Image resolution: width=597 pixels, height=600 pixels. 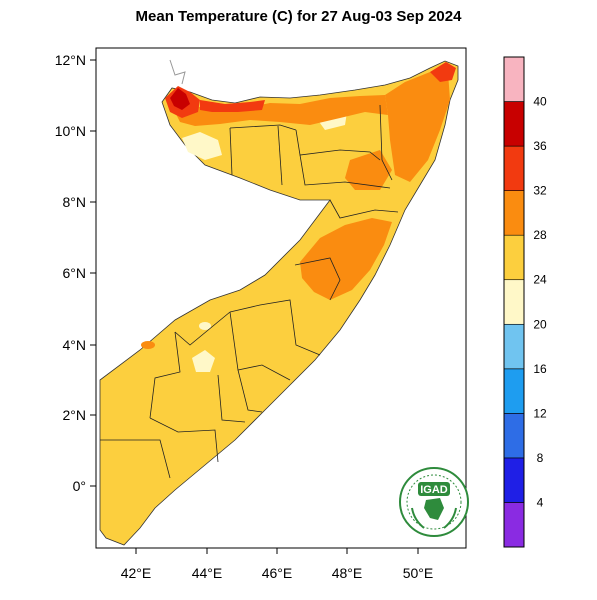 What do you see at coordinates (443, 72) in the screenshot?
I see `hot-zone-cape` at bounding box center [443, 72].